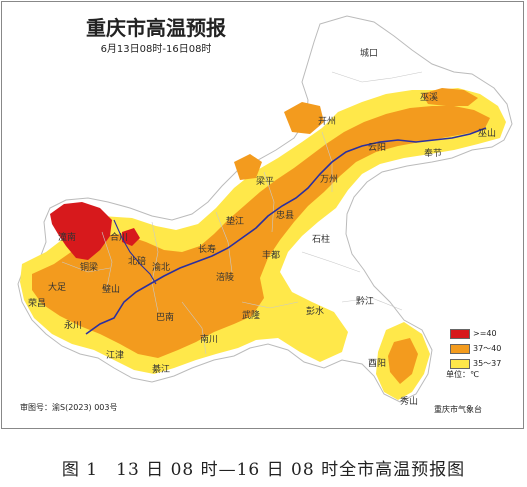  What do you see at coordinates (69, 407) in the screenshot?
I see `approval-number: 审图号：渝S(2023) 003号` at bounding box center [69, 407].